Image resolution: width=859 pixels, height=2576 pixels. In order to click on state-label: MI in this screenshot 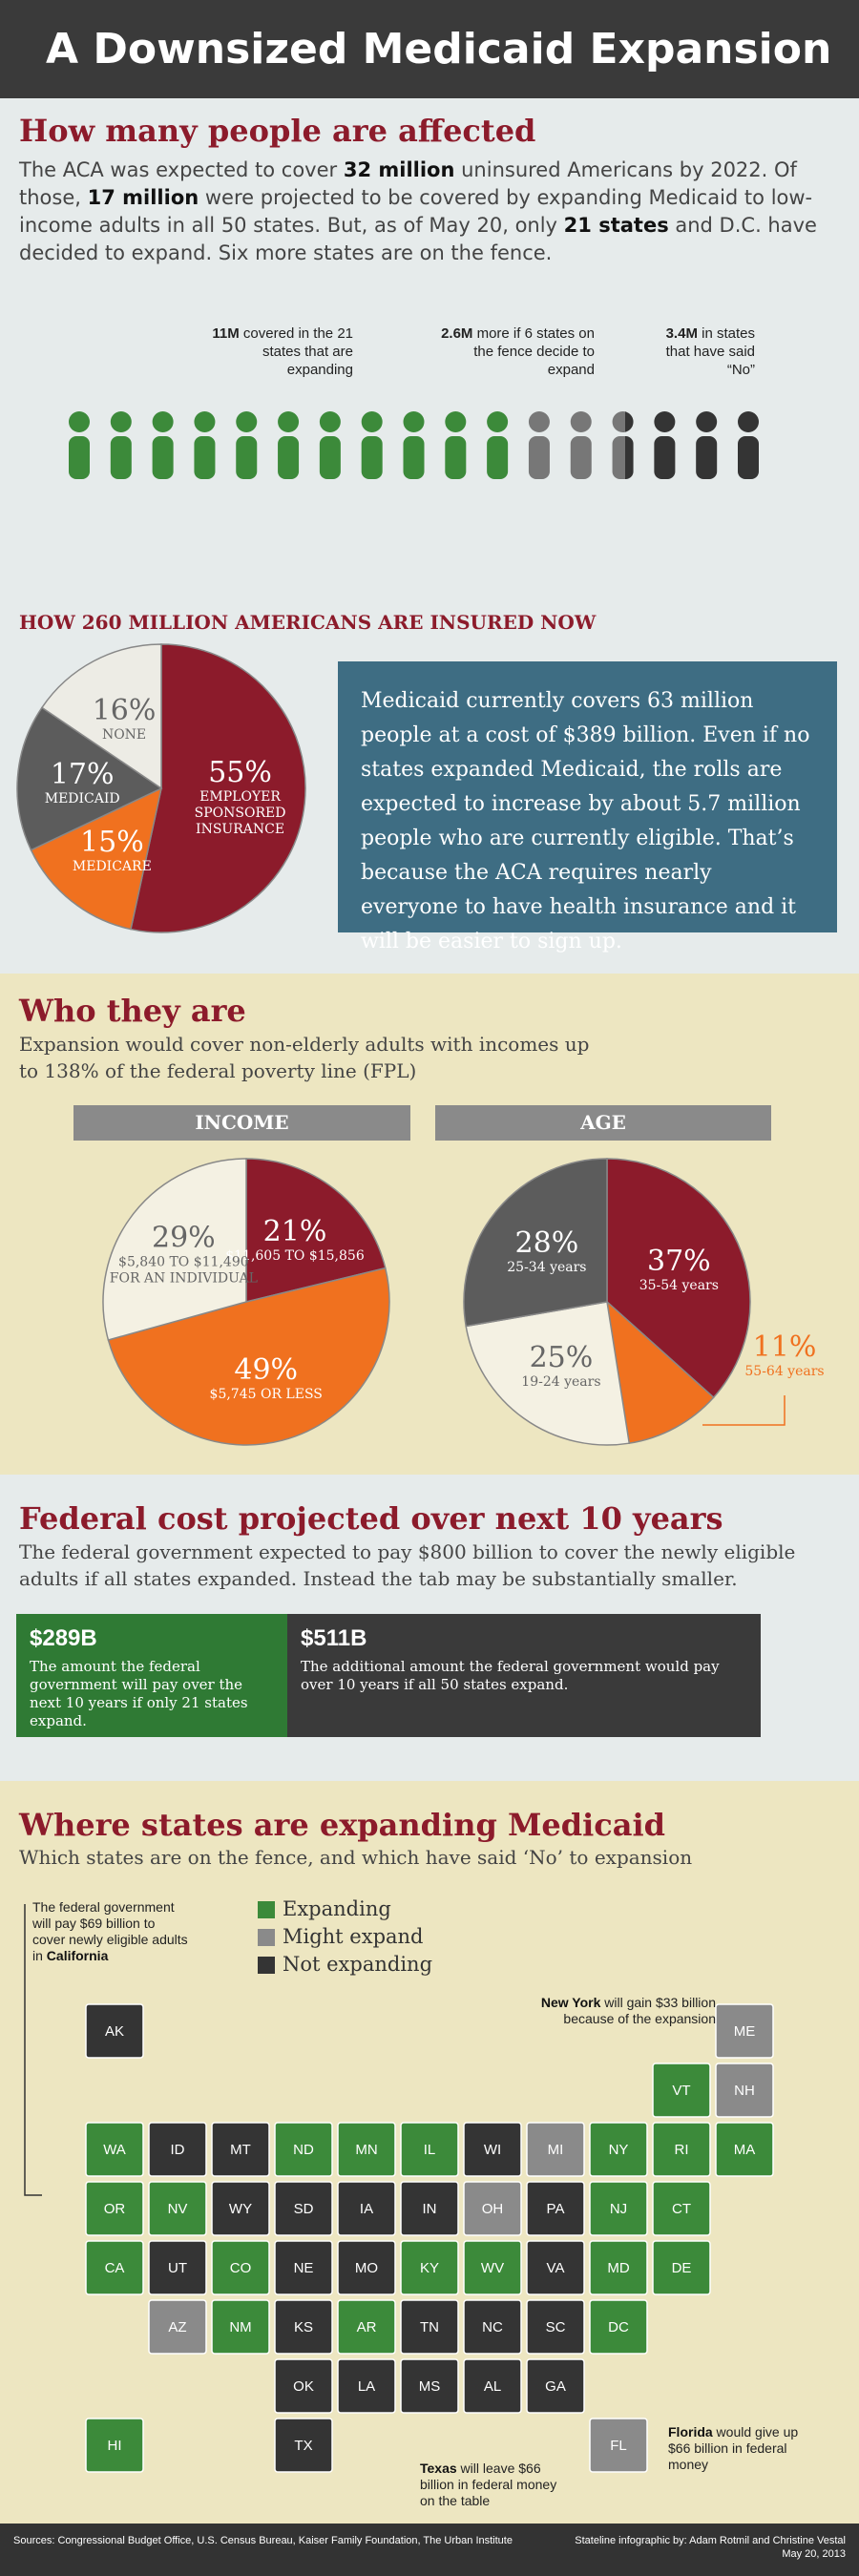, I will do `click(556, 2150)`.